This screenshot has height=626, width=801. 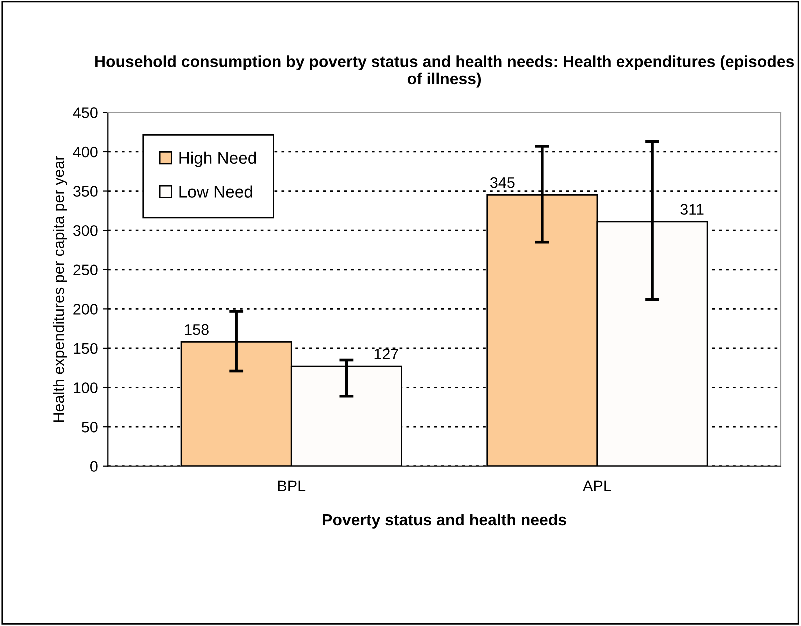 What do you see at coordinates (218, 160) in the screenshot?
I see `legend-label: High Need` at bounding box center [218, 160].